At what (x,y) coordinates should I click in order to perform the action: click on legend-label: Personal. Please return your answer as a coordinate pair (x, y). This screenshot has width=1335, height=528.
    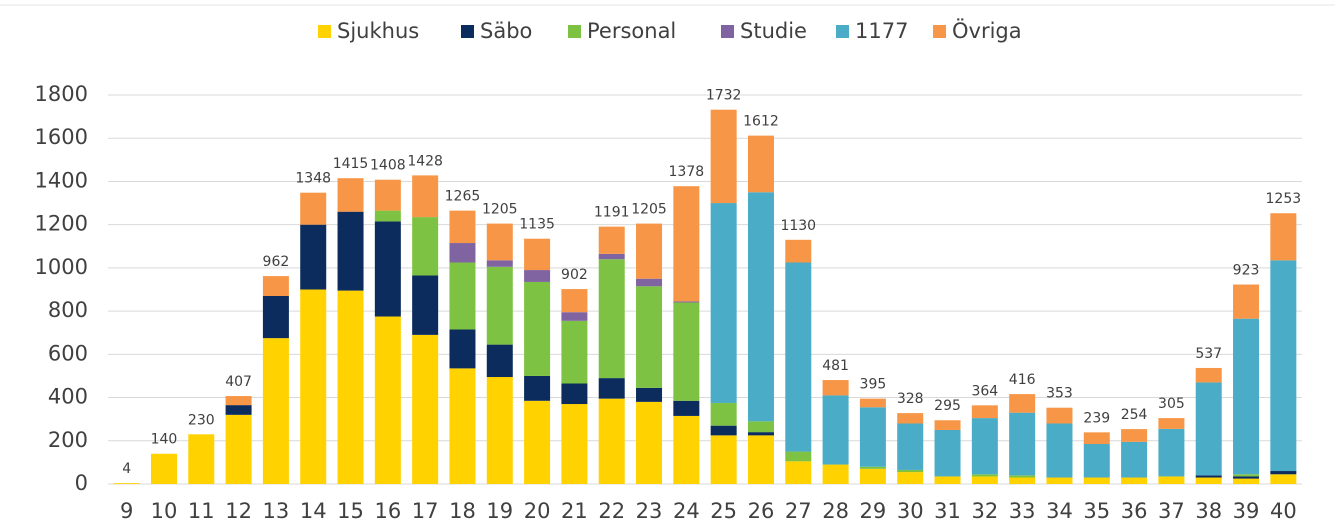
    Looking at the image, I should click on (631, 31).